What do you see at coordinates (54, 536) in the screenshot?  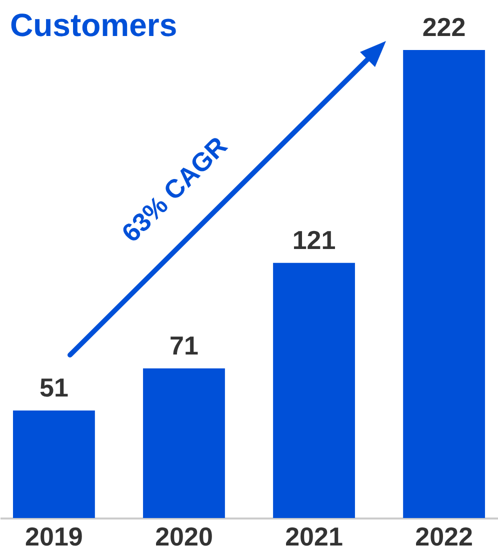 I see `x-tick-label: 2019` at bounding box center [54, 536].